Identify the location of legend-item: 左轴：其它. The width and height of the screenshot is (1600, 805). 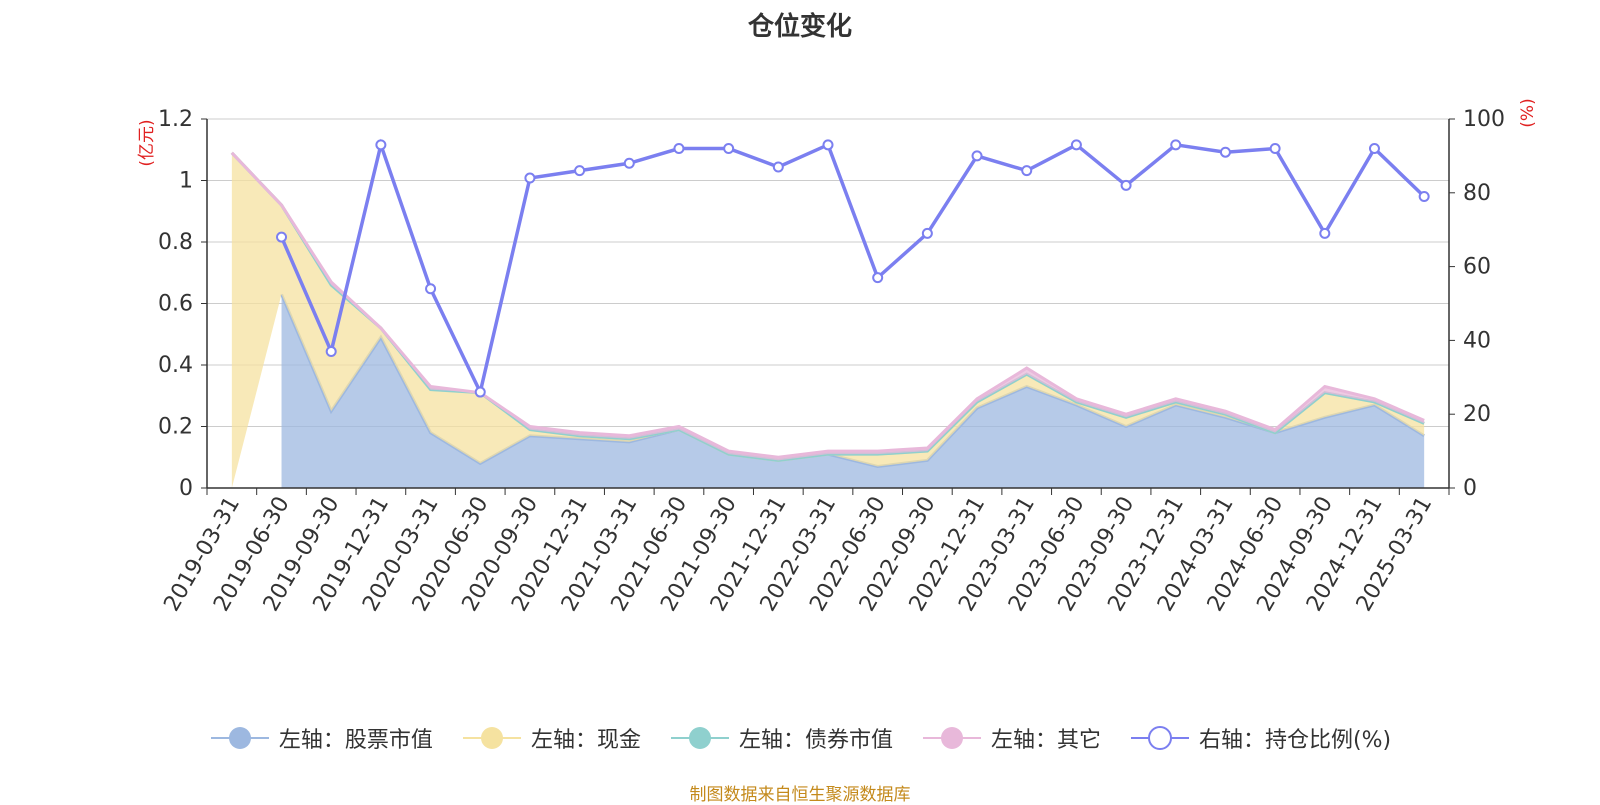
(1011, 738).